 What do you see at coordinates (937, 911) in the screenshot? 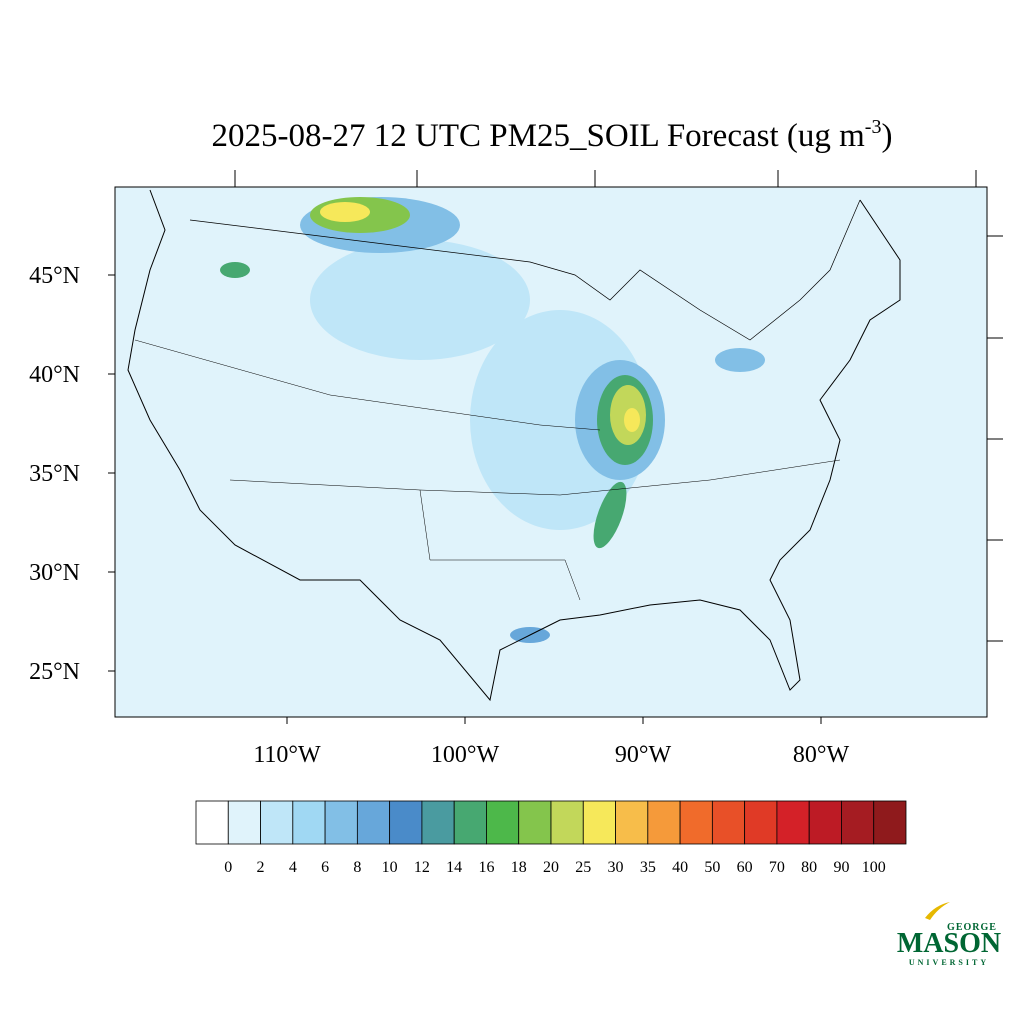
I see `logo-swoosh` at bounding box center [937, 911].